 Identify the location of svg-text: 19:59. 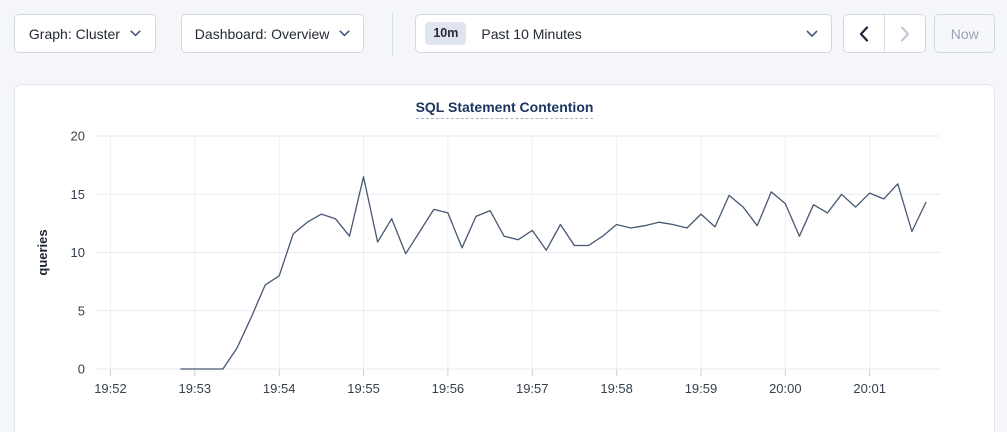
(701, 388).